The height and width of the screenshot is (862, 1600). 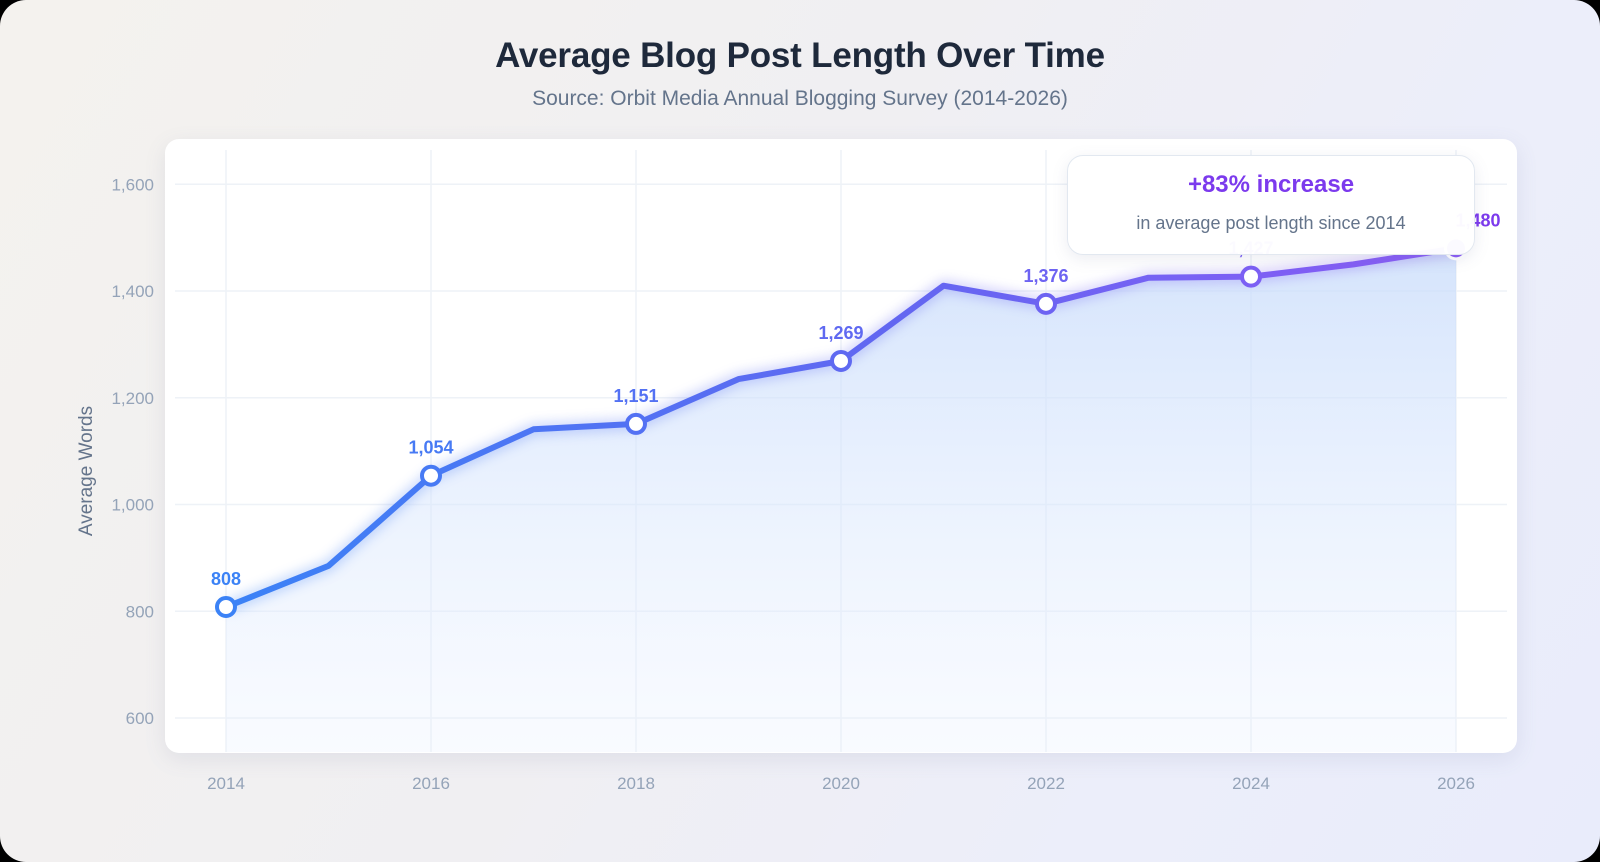 What do you see at coordinates (132, 451) in the screenshot?
I see `y-axis-ticks: 600 800 1,000 1,200 1,400 1,600` at bounding box center [132, 451].